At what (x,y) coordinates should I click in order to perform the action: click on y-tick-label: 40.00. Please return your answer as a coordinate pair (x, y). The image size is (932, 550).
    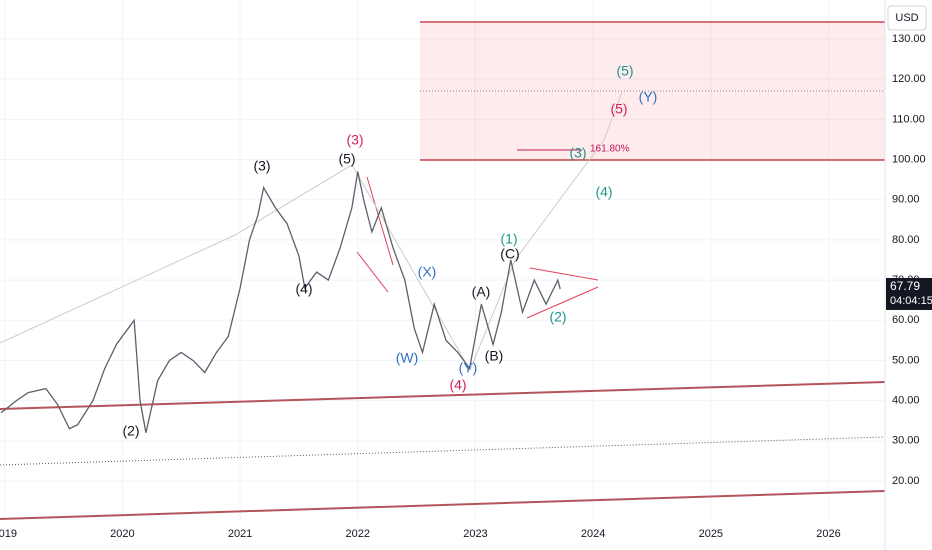
    Looking at the image, I should click on (906, 401).